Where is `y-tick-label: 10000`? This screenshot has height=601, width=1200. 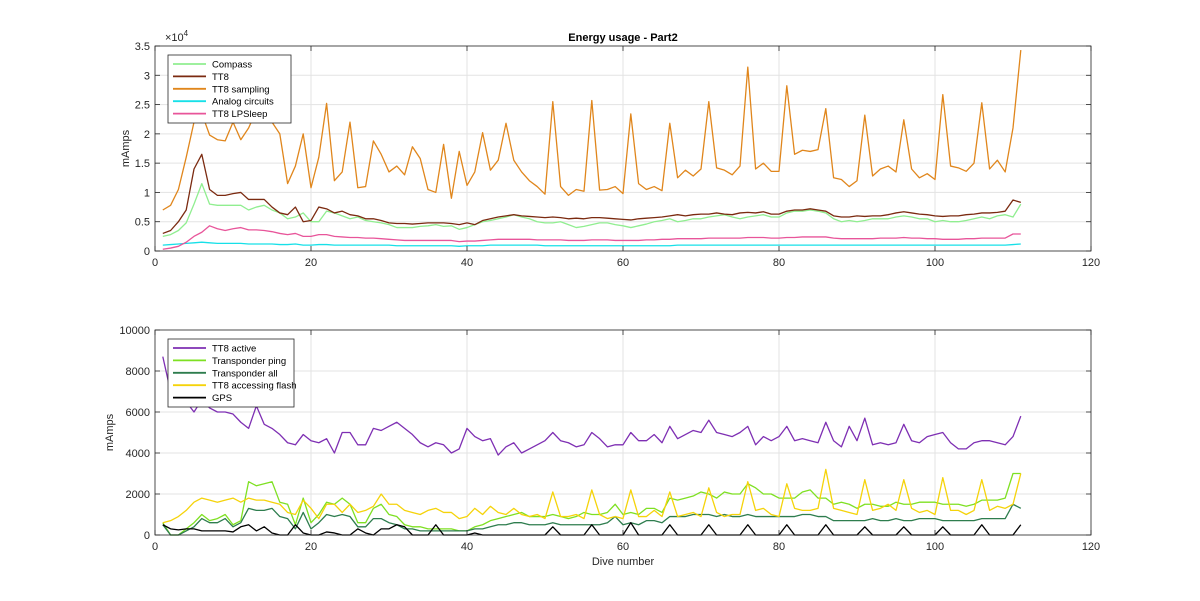 y-tick-label: 10000 is located at coordinates (134, 331).